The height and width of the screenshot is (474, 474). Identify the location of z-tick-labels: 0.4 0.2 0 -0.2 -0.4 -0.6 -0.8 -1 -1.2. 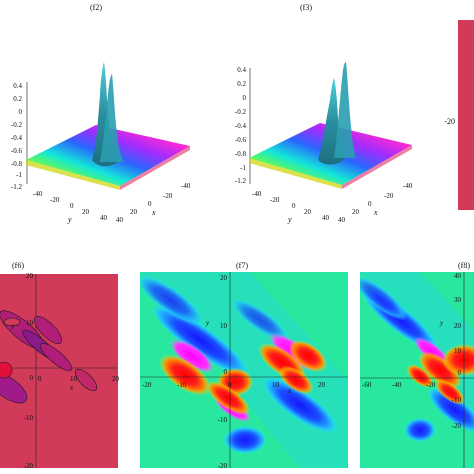
(17, 136).